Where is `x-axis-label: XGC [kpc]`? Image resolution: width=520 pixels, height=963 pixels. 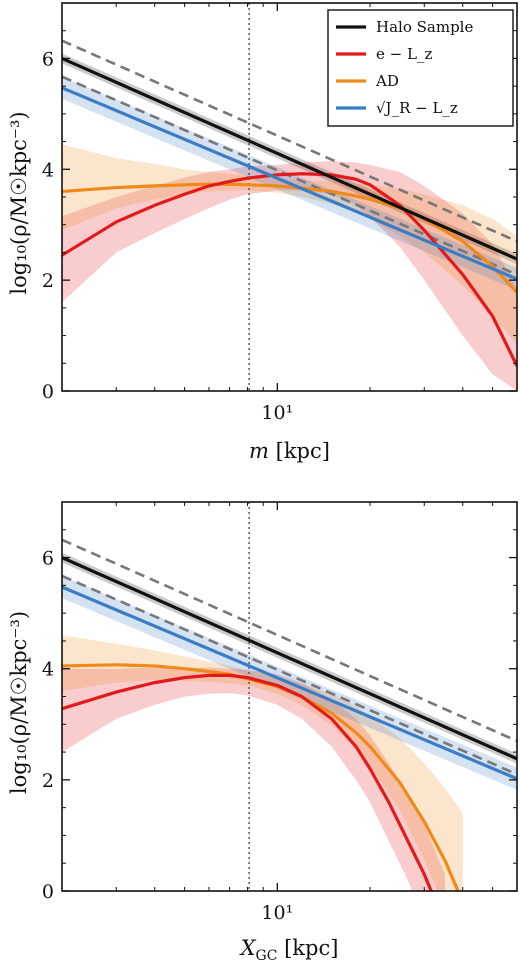
x-axis-label: XGC [kpc] is located at coordinates (289, 949).